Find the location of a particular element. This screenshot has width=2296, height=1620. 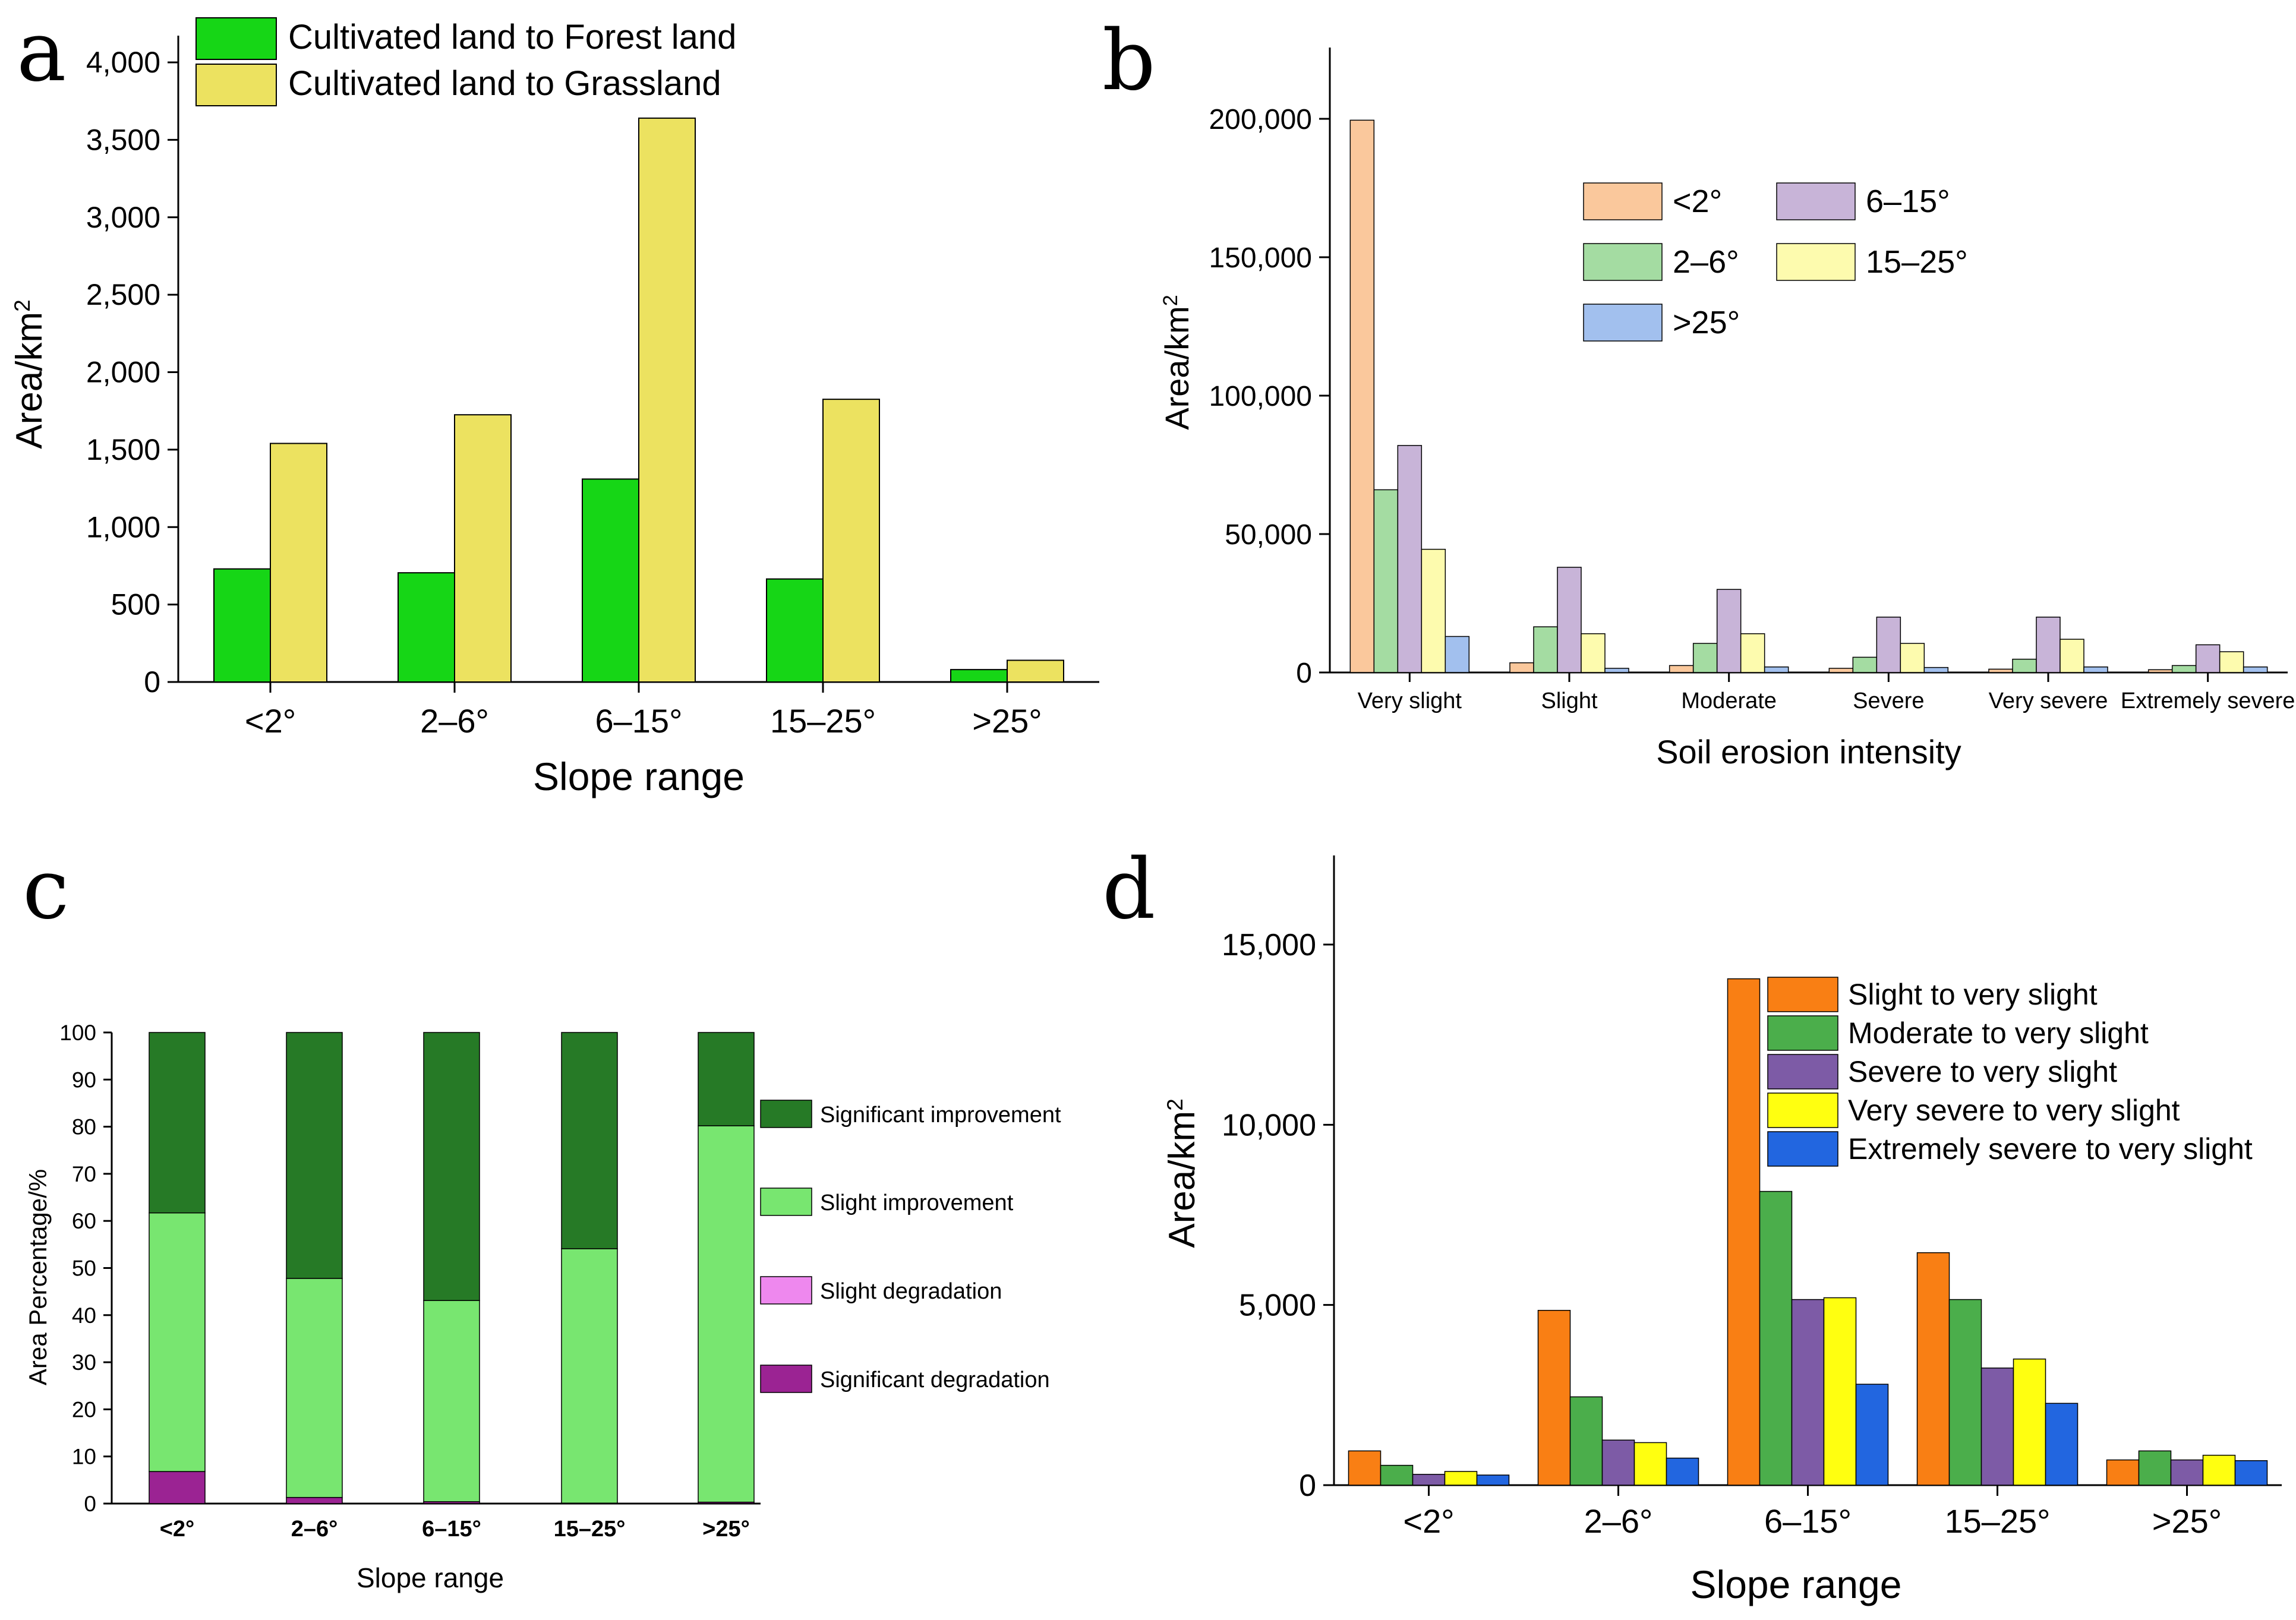

panel-b-x-tick-label-slight: Slight is located at coordinates (1569, 701).